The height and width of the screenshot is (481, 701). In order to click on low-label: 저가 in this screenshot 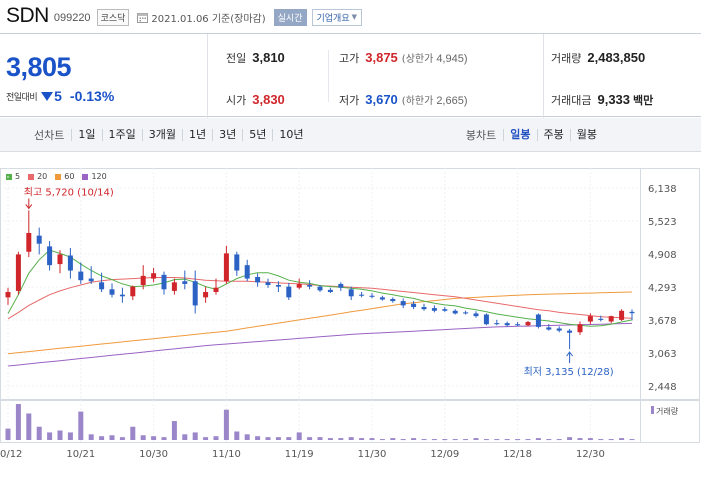, I will do `click(349, 100)`.